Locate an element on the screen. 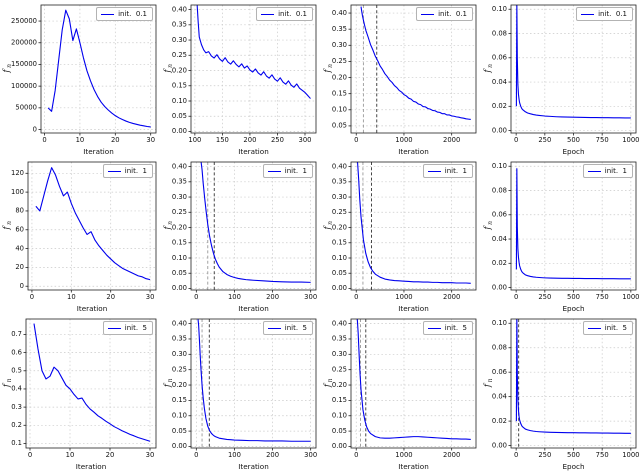 The width and height of the screenshot is (640, 472). legend-r2c1: init. 1 is located at coordinates (127, 171).